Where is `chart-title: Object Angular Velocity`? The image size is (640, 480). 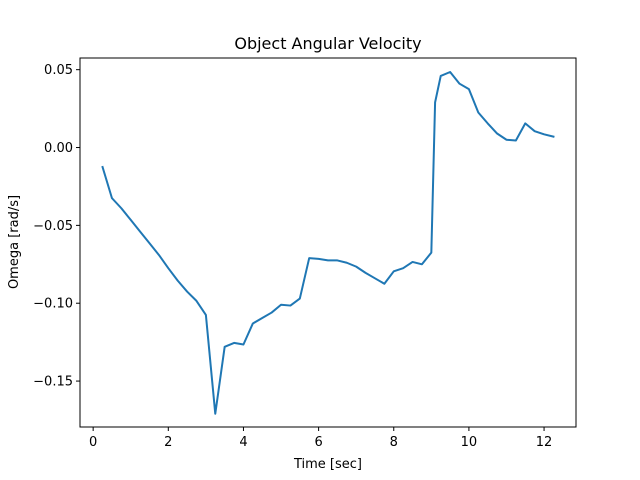 chart-title: Object Angular Velocity is located at coordinates (327, 43).